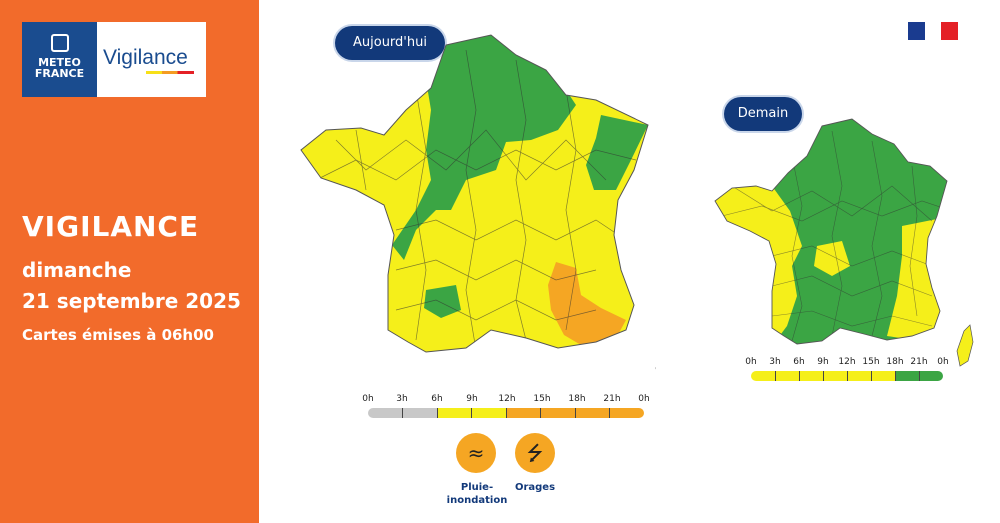 The width and height of the screenshot is (1000, 523). What do you see at coordinates (535, 453) in the screenshot?
I see `lightning-icon: ⭍` at bounding box center [535, 453].